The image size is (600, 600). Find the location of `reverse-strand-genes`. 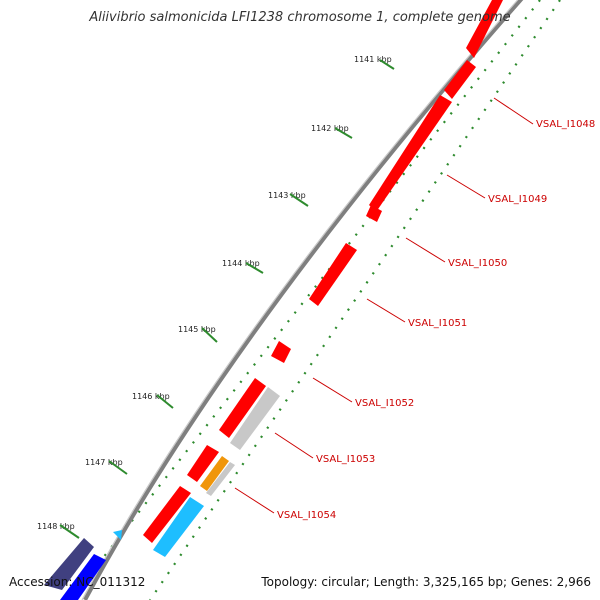

reverse-strand-genes is located at coordinates (162, 493).